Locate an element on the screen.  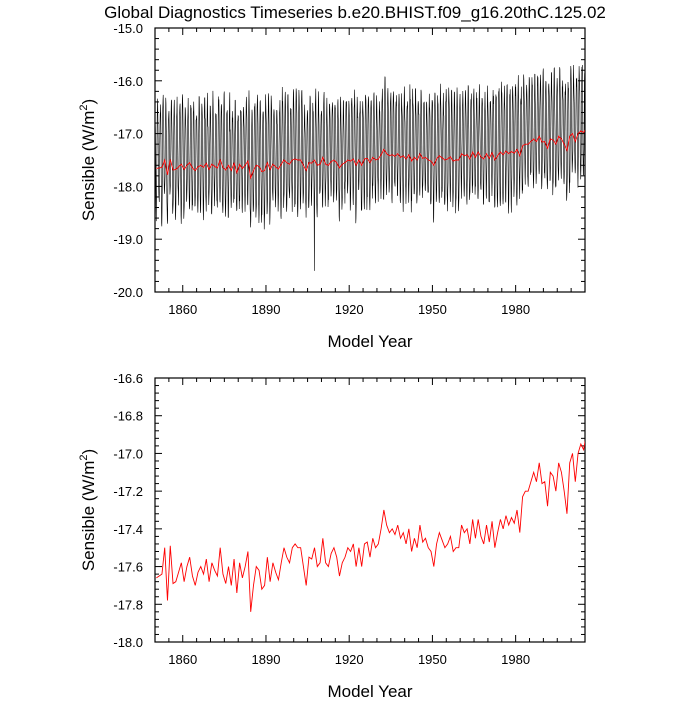
top-x-tick-label: 1980 is located at coordinates (515, 309).